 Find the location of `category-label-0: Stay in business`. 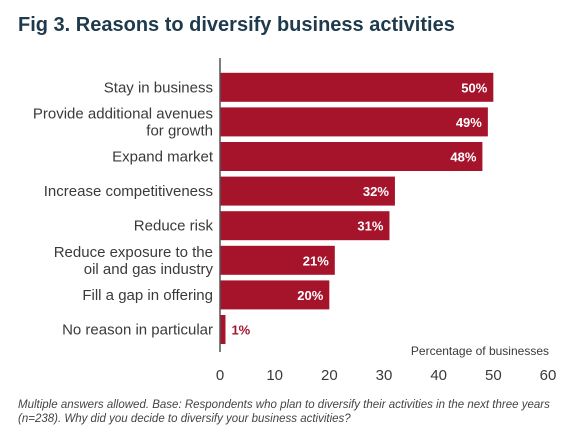

category-label-0: Stay in business is located at coordinates (158, 87).